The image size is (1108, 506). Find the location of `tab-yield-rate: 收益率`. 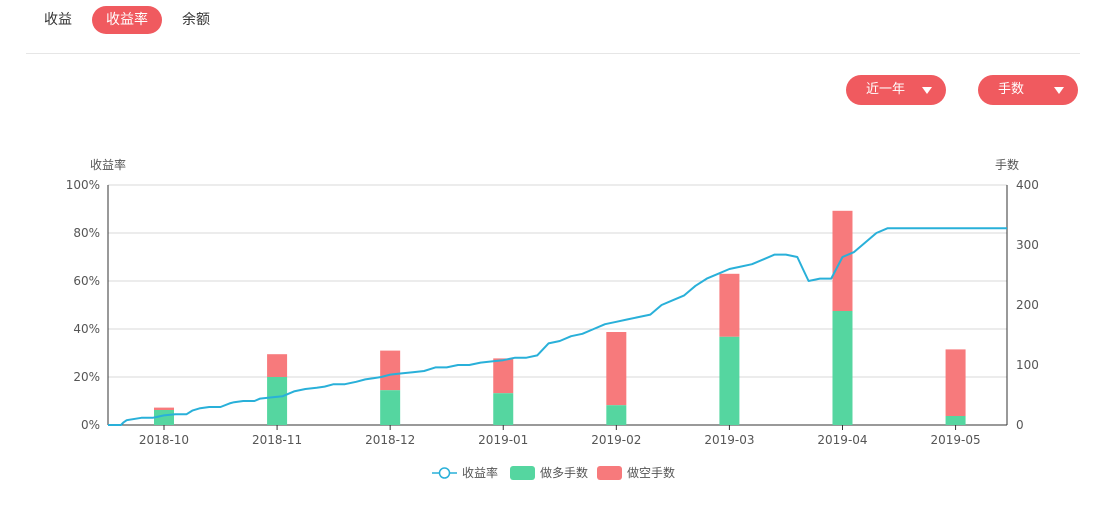

tab-yield-rate: 收益率 is located at coordinates (127, 20).